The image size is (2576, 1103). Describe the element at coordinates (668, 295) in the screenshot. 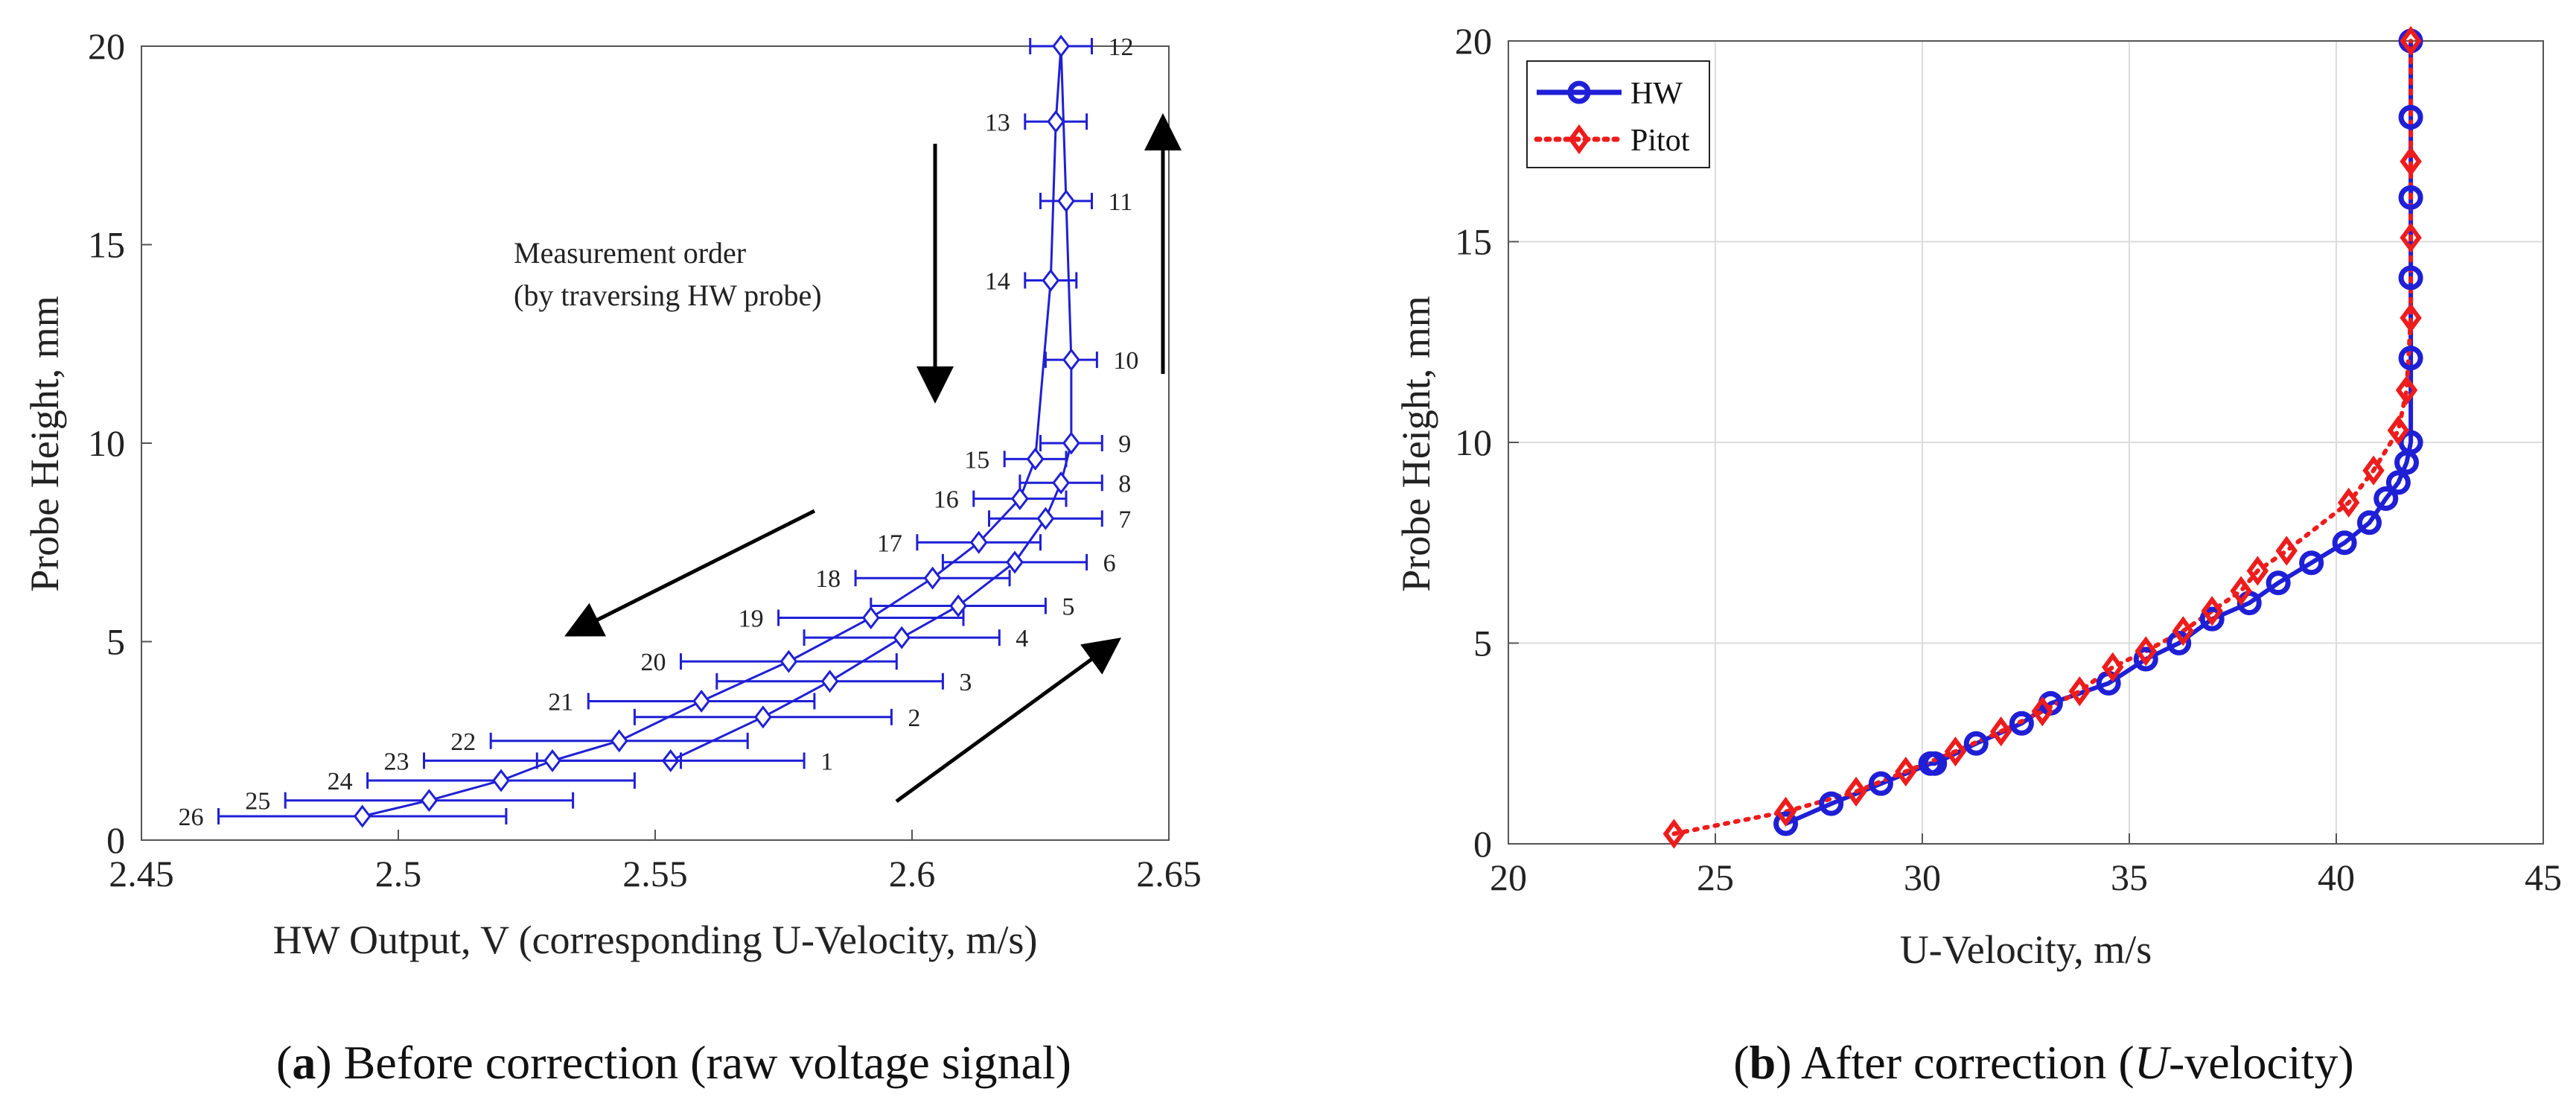

I see `chart-a-annotation-line-2: (by traversing HW probe)` at that location.